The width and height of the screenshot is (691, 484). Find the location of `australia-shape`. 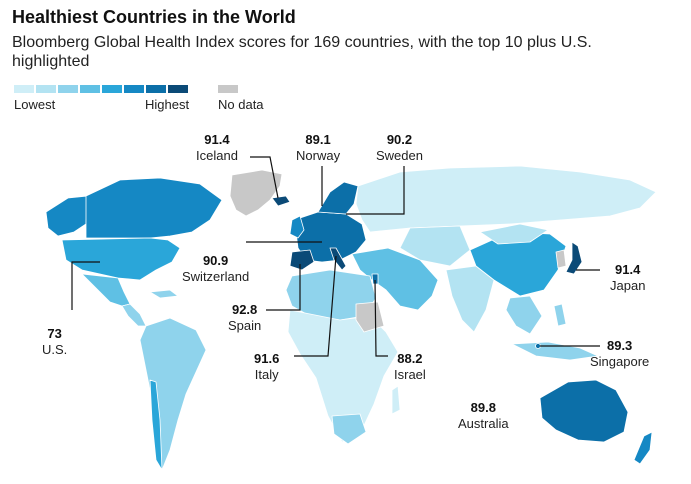

australia-shape is located at coordinates (584, 411).